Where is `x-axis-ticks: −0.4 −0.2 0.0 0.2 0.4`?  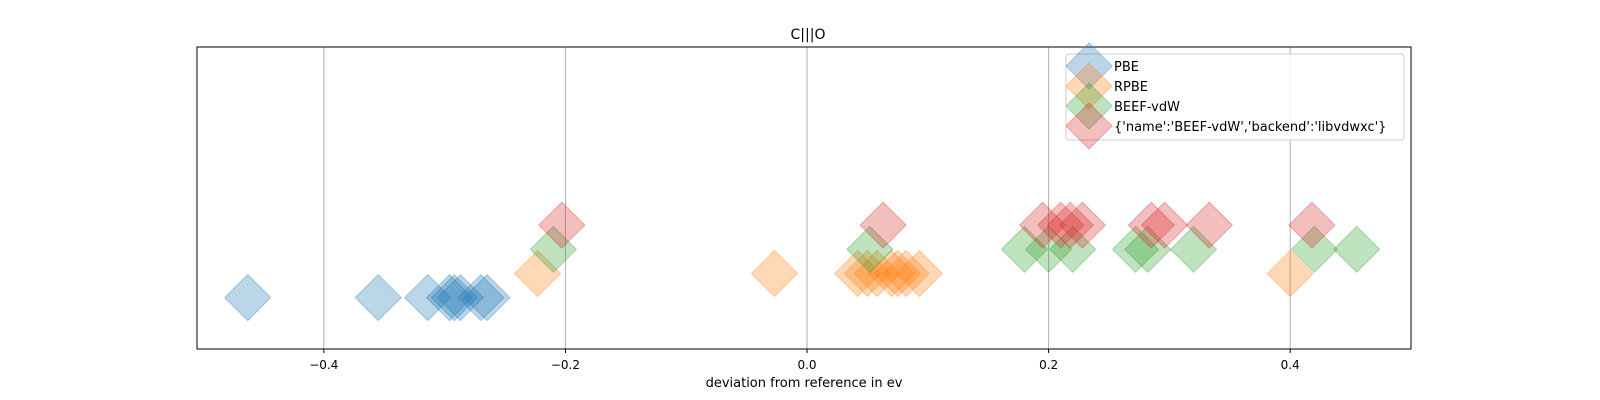
x-axis-ticks: −0.4 −0.2 0.0 0.2 0.4 is located at coordinates (804, 360).